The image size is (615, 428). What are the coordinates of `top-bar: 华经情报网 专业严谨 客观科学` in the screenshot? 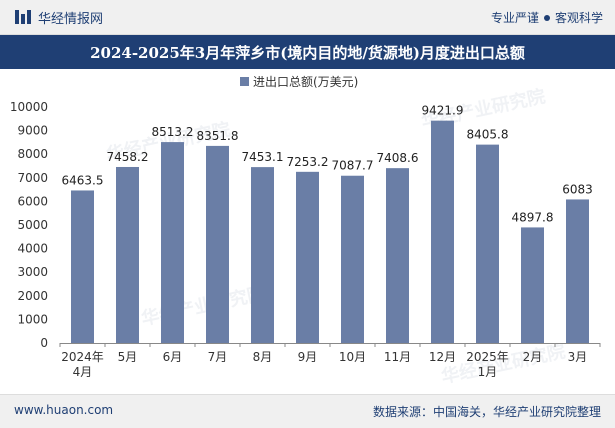 It's located at (307, 17).